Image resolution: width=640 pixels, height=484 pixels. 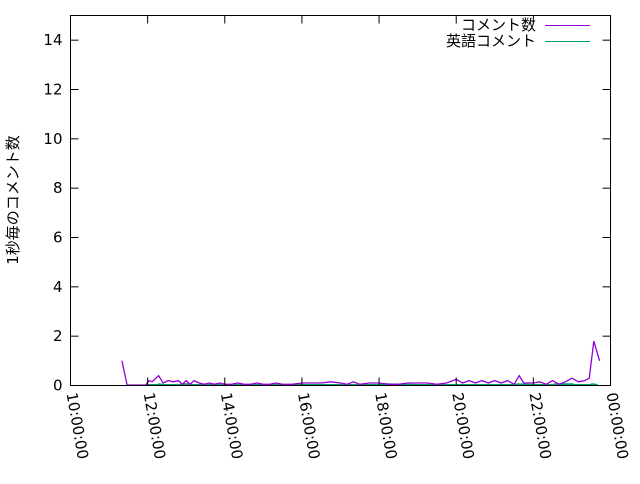 I want to click on y-tick-label: 0, so click(x=58, y=386).